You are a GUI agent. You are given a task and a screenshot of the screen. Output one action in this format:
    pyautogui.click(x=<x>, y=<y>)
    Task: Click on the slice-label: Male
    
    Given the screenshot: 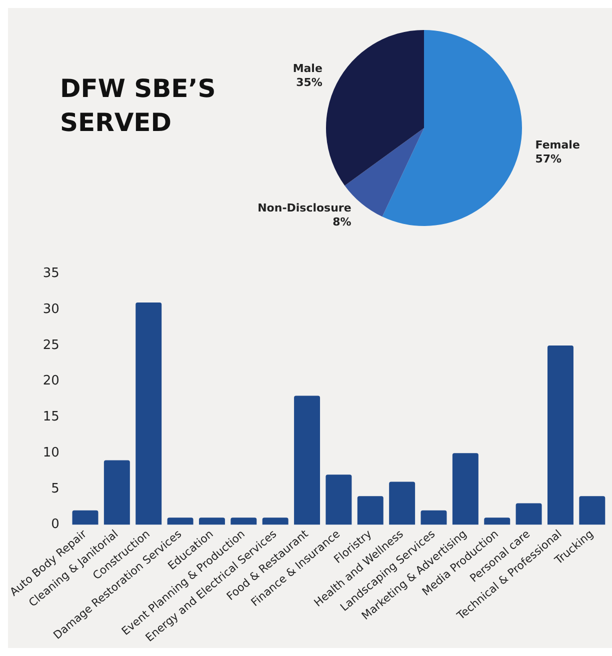 What is the action you would take?
    pyautogui.click(x=307, y=69)
    